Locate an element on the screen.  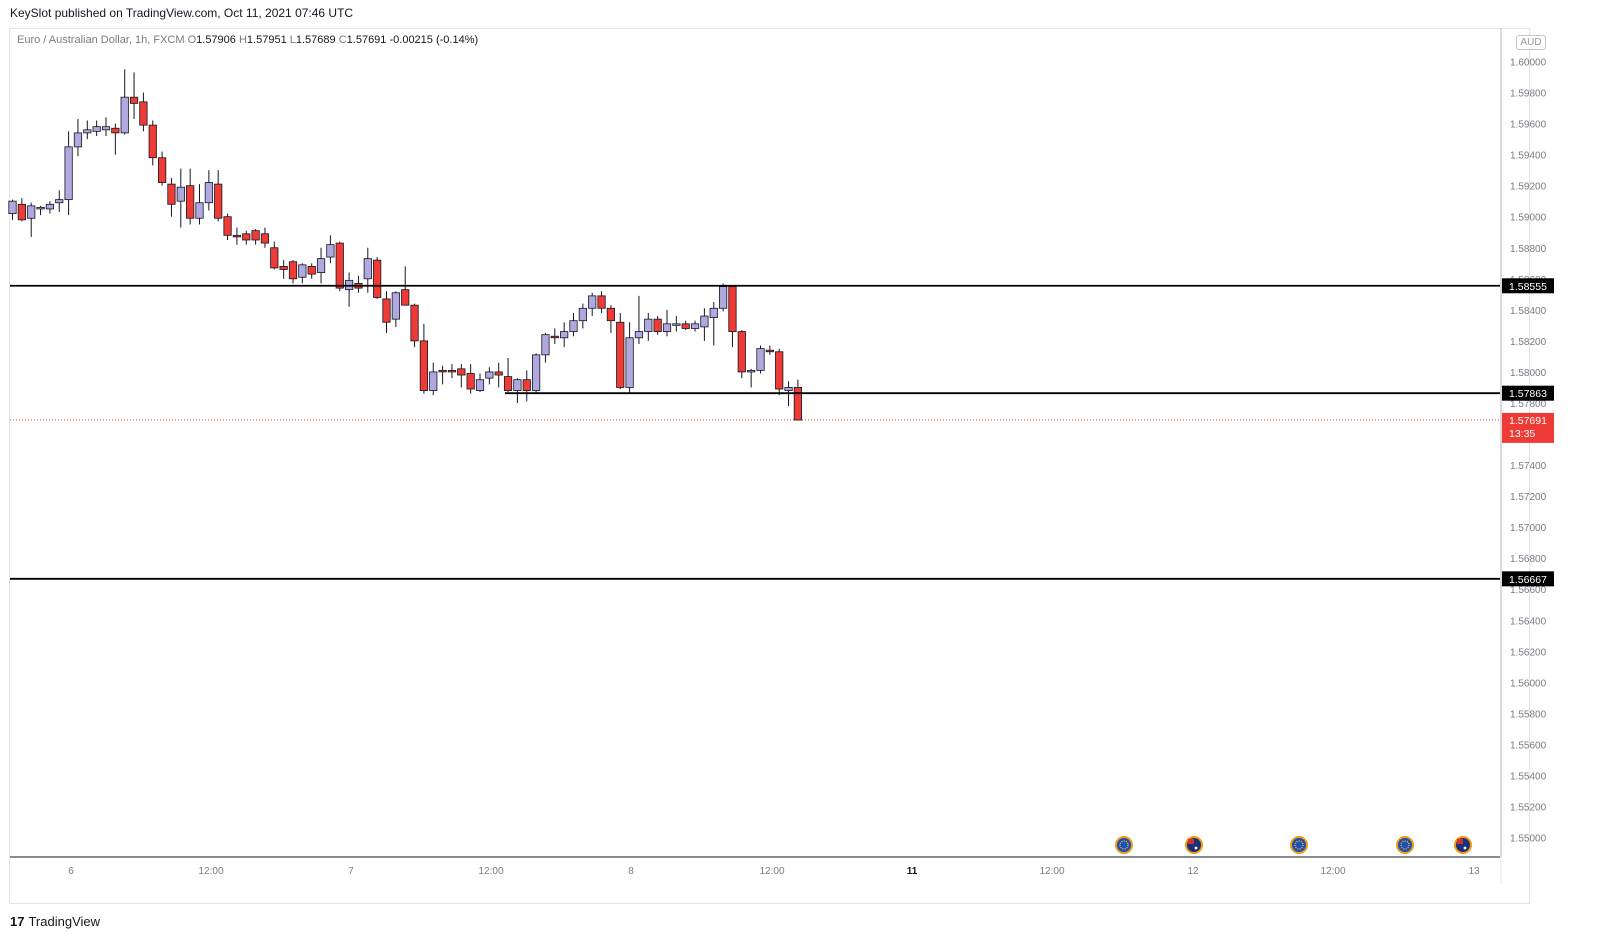
high-value: 1.57951 is located at coordinates (266, 40).